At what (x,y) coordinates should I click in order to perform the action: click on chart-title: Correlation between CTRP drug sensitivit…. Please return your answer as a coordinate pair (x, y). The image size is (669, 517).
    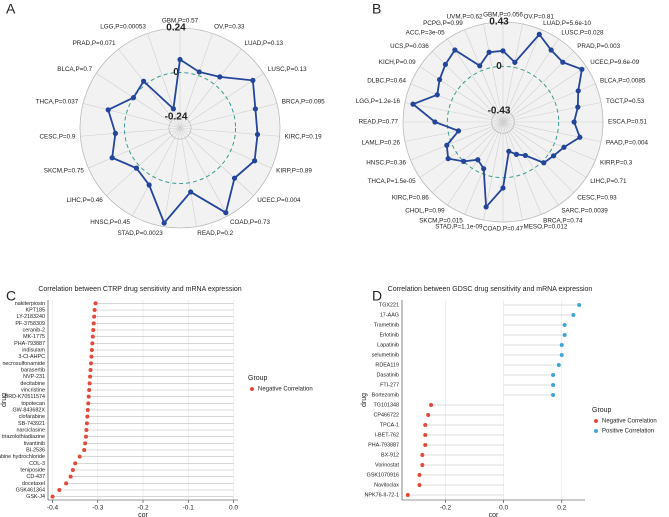
    Looking at the image, I should click on (139, 289).